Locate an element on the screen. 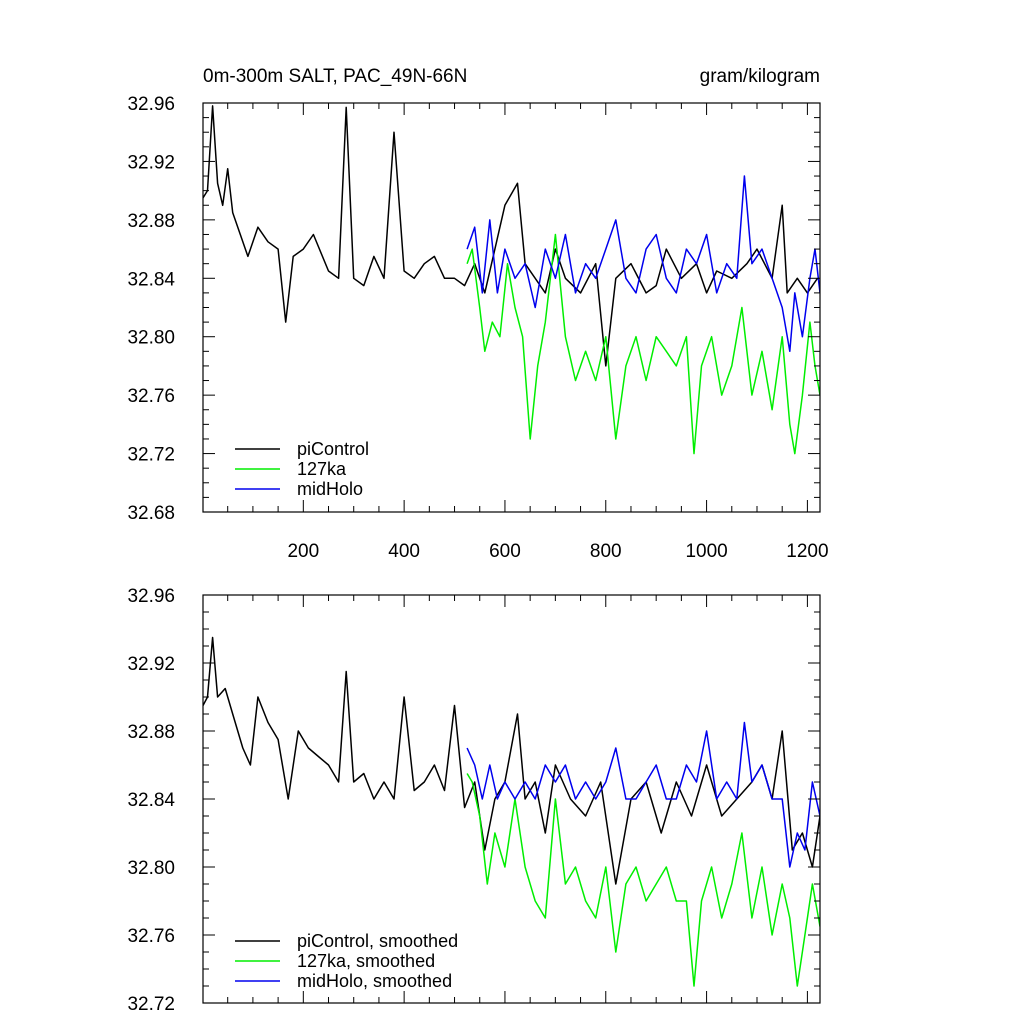  series-line-picontrol is located at coordinates (511, 760).